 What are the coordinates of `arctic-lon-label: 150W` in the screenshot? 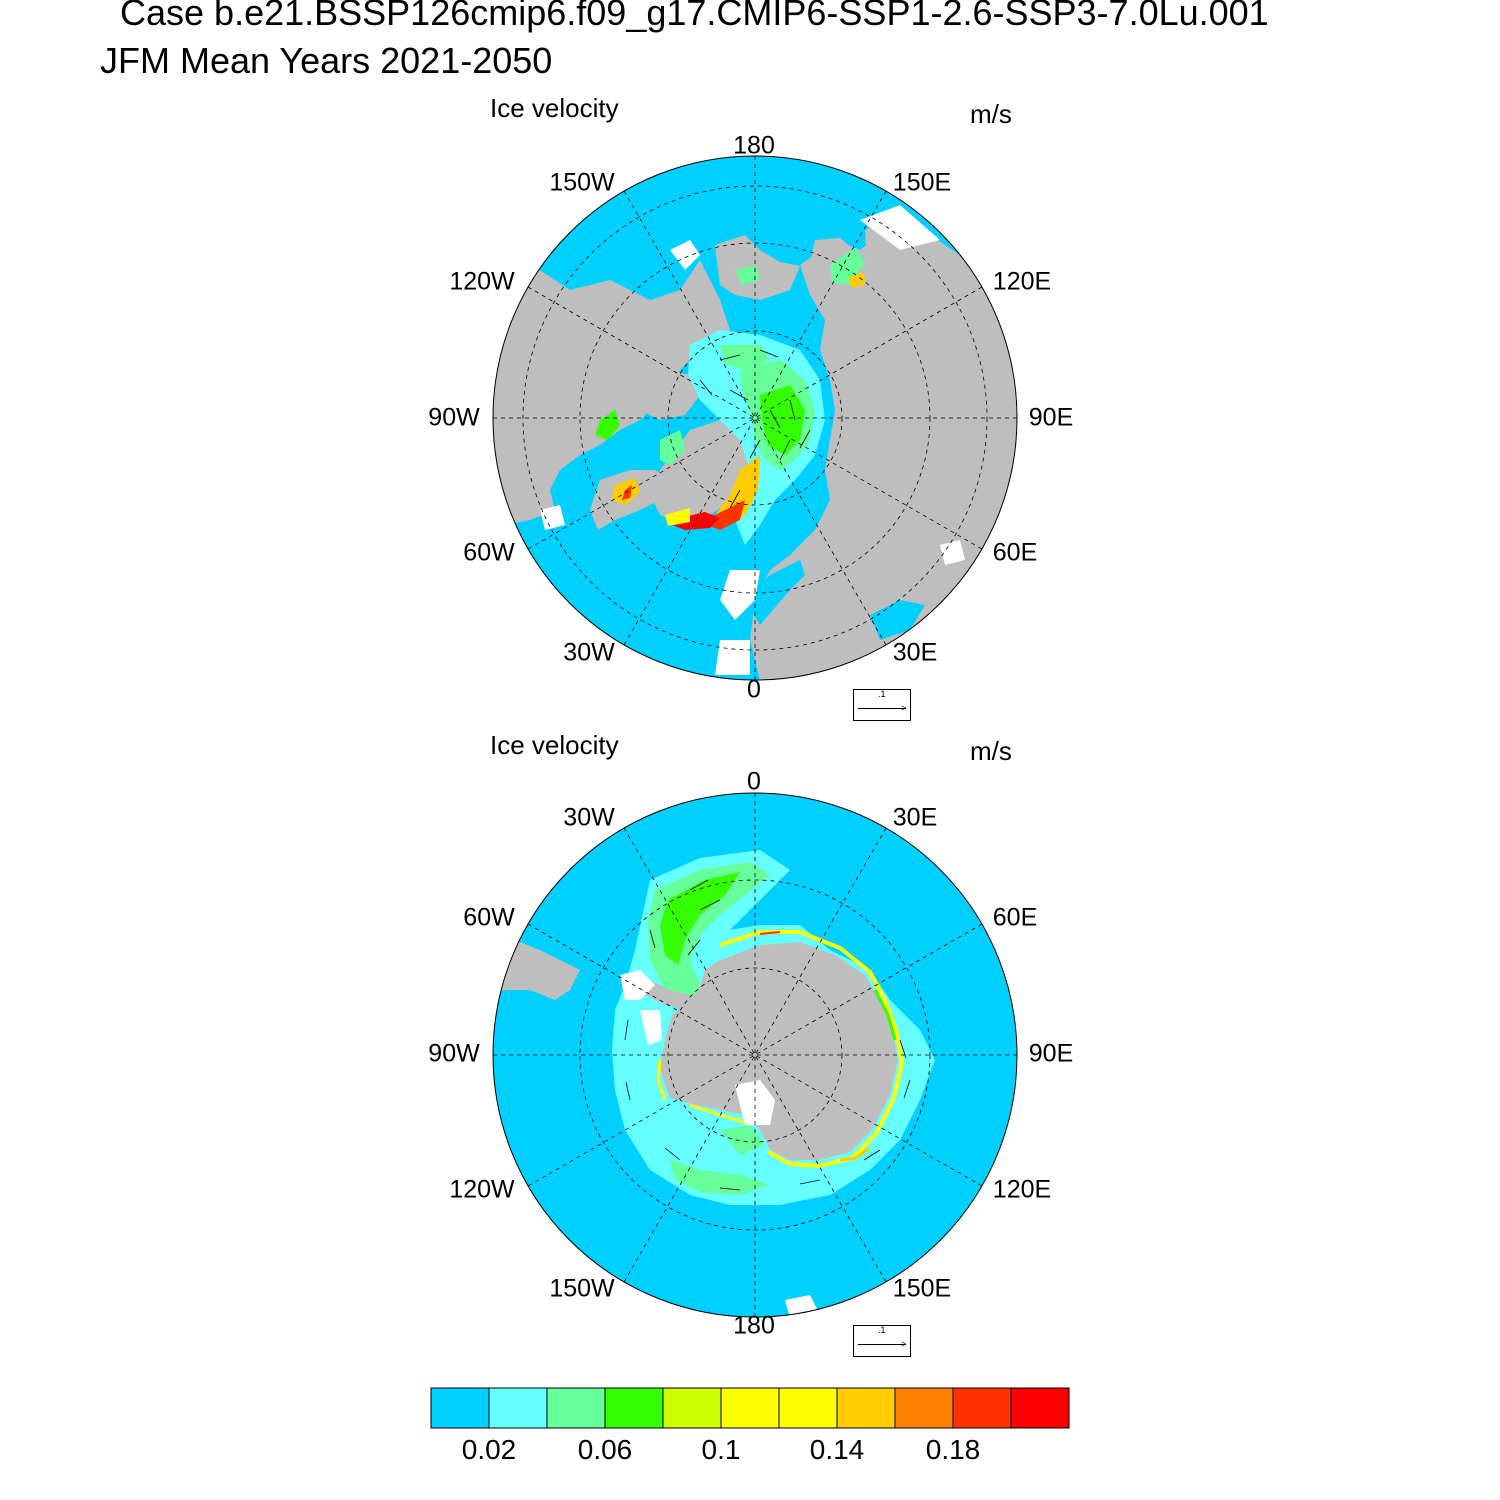 It's located at (582, 182).